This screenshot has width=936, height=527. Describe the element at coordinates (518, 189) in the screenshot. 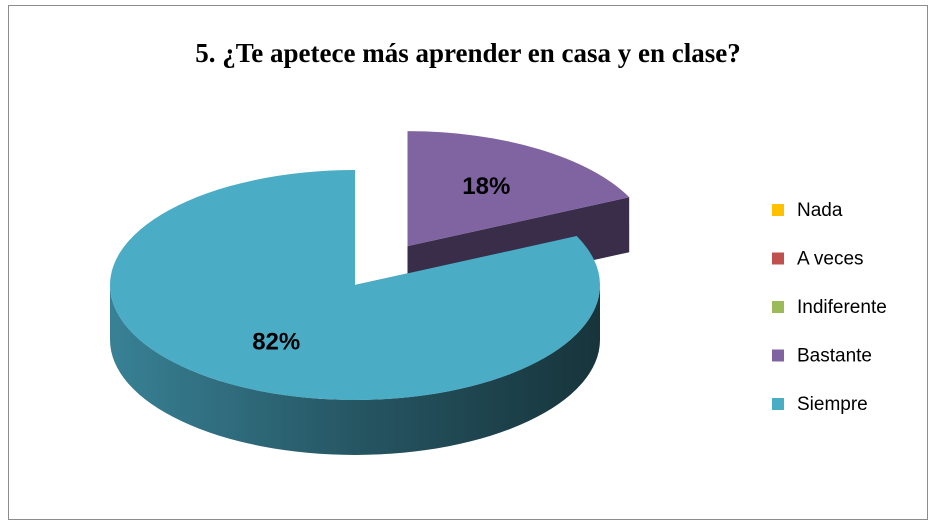

I see `slice-top` at that location.